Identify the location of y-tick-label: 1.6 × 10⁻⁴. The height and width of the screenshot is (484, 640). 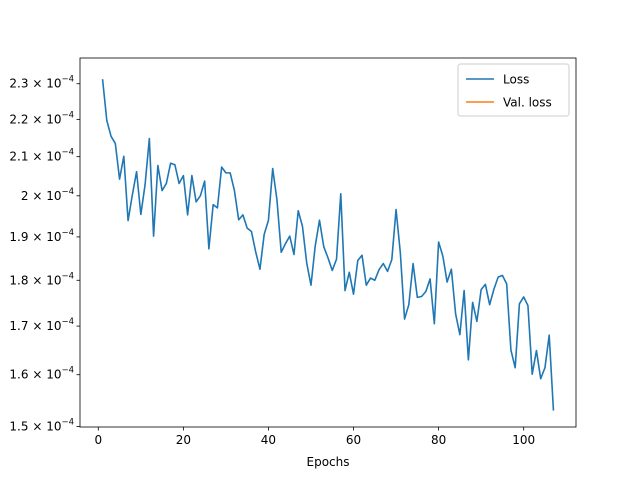
(41, 374).